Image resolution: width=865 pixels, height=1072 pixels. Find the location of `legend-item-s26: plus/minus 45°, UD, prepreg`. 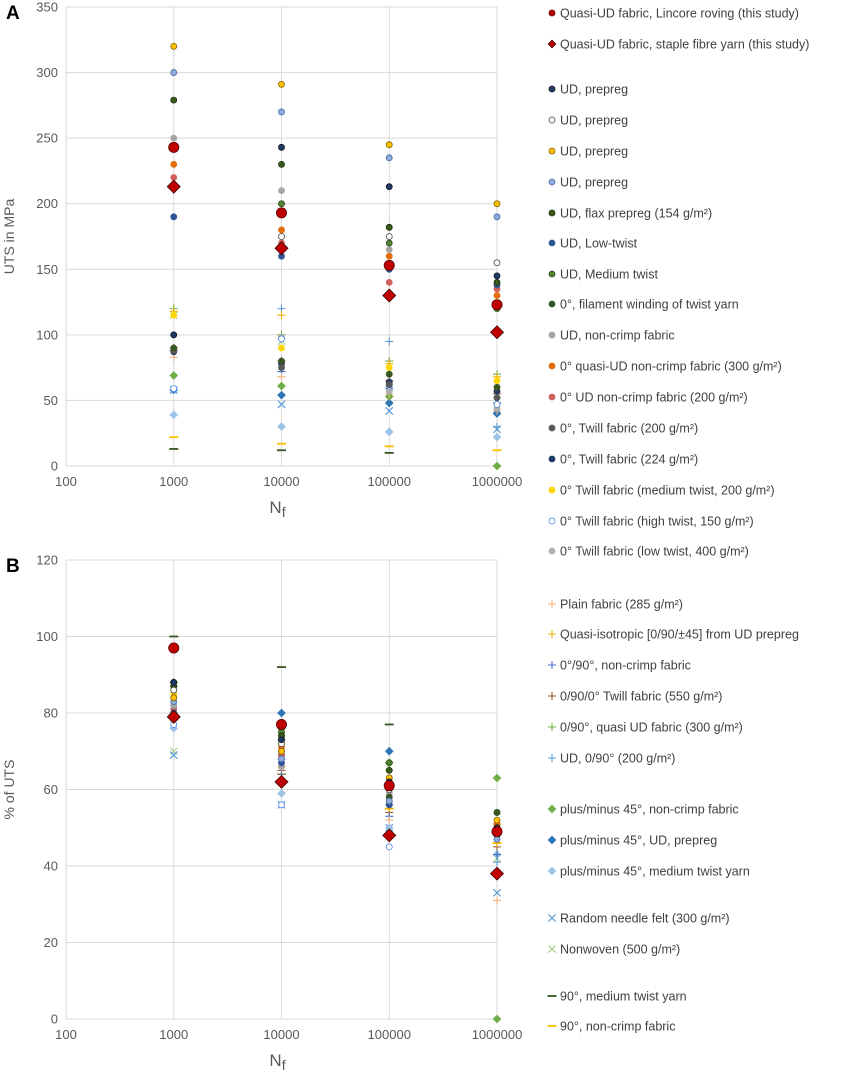

legend-item-s26: plus/minus 45°, UD, prepreg is located at coordinates (632, 841).